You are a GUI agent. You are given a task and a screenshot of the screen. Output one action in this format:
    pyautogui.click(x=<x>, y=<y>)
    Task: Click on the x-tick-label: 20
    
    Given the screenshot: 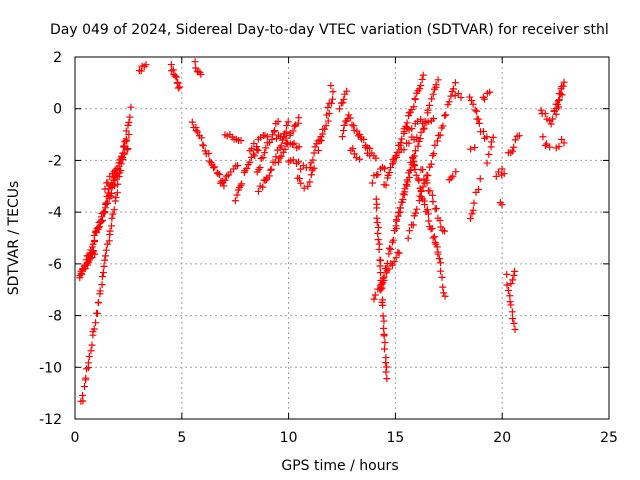 What is the action you would take?
    pyautogui.click(x=502, y=438)
    